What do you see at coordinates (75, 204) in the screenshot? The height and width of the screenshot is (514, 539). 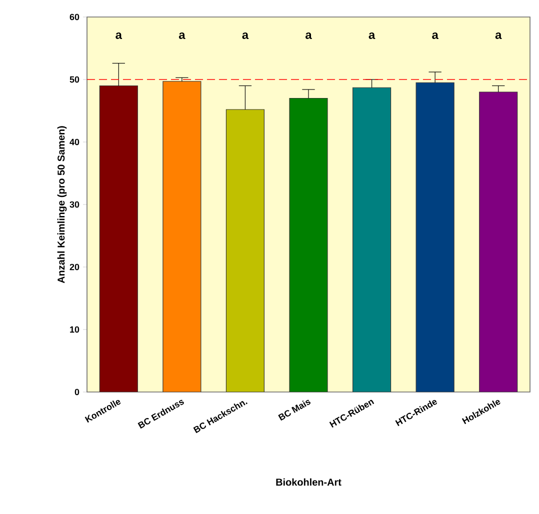 I see `y-tick-label: 30` at bounding box center [75, 204].